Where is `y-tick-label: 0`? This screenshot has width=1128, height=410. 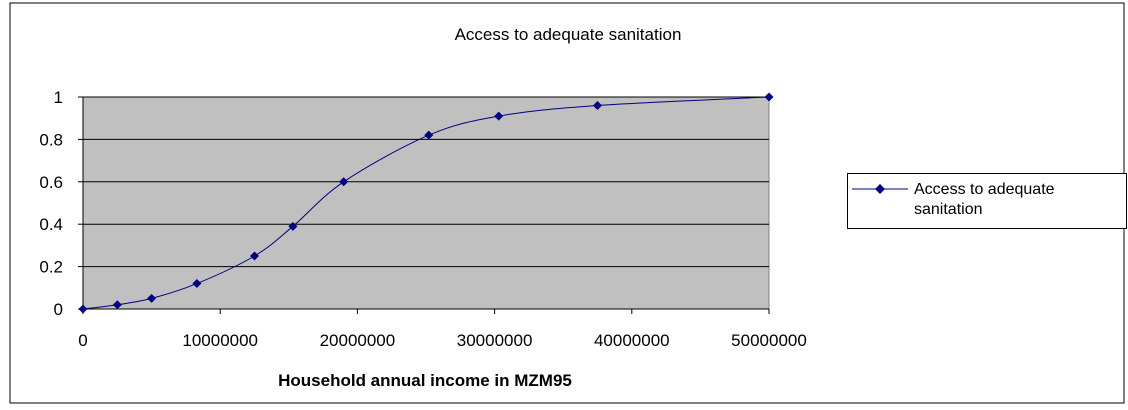 y-tick-label: 0 is located at coordinates (58, 309).